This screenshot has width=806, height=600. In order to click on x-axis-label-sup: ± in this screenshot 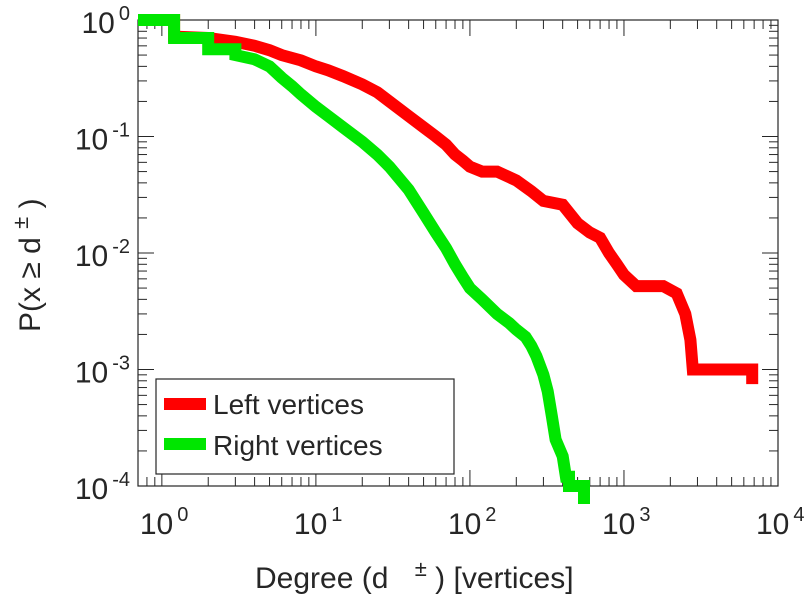, I will do `click(421, 568)`.